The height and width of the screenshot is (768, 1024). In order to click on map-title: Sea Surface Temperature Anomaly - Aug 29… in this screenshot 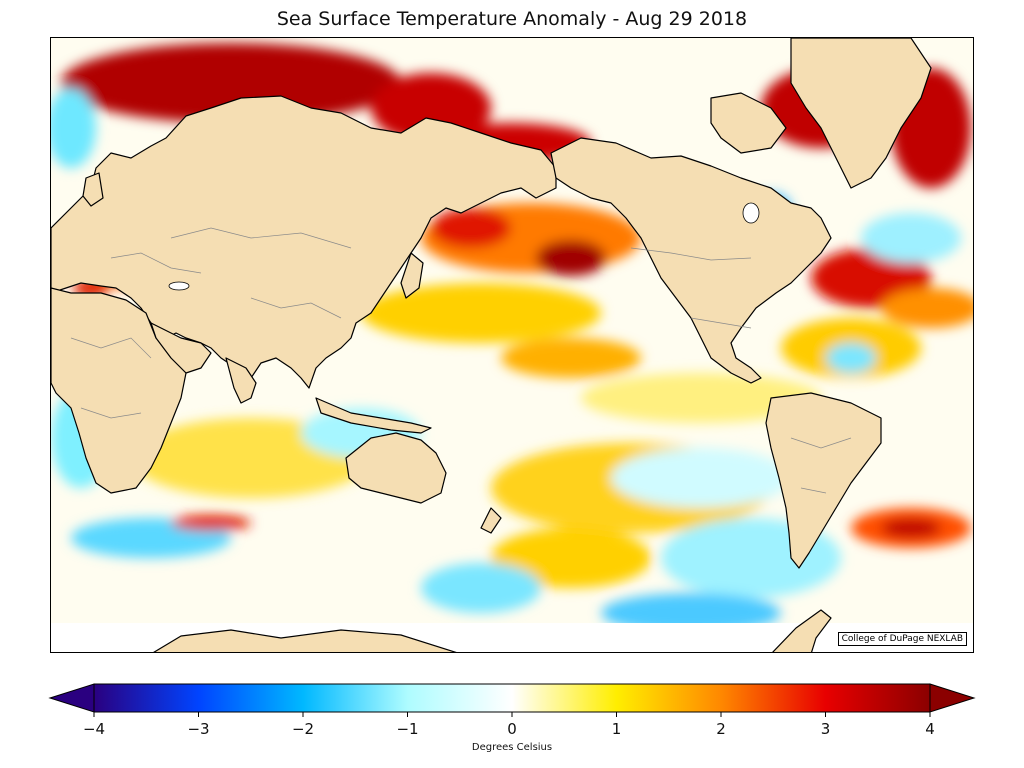, I will do `click(512, 19)`.